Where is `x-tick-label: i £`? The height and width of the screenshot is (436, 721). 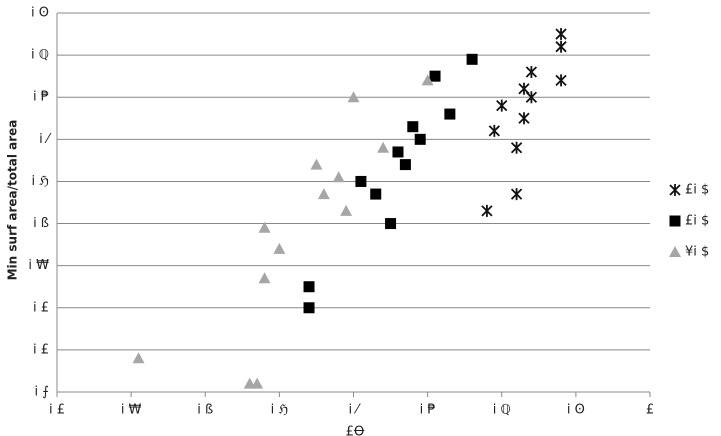 x-tick-label: i £ is located at coordinates (57, 410).